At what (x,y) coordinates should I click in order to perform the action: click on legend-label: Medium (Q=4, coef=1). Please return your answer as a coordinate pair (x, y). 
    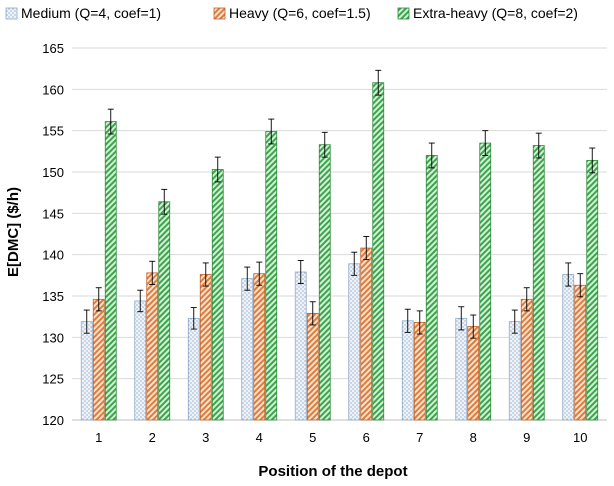
    Looking at the image, I should click on (91, 13).